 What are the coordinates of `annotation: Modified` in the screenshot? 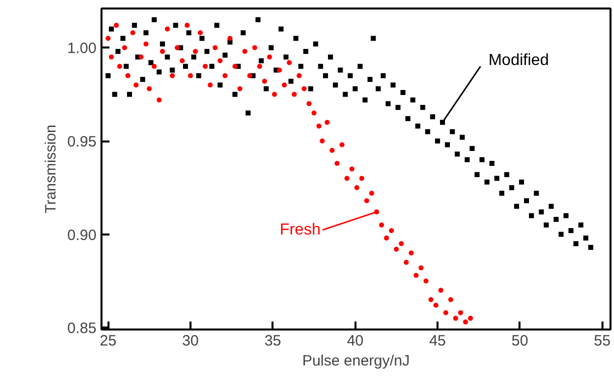 It's located at (518, 60).